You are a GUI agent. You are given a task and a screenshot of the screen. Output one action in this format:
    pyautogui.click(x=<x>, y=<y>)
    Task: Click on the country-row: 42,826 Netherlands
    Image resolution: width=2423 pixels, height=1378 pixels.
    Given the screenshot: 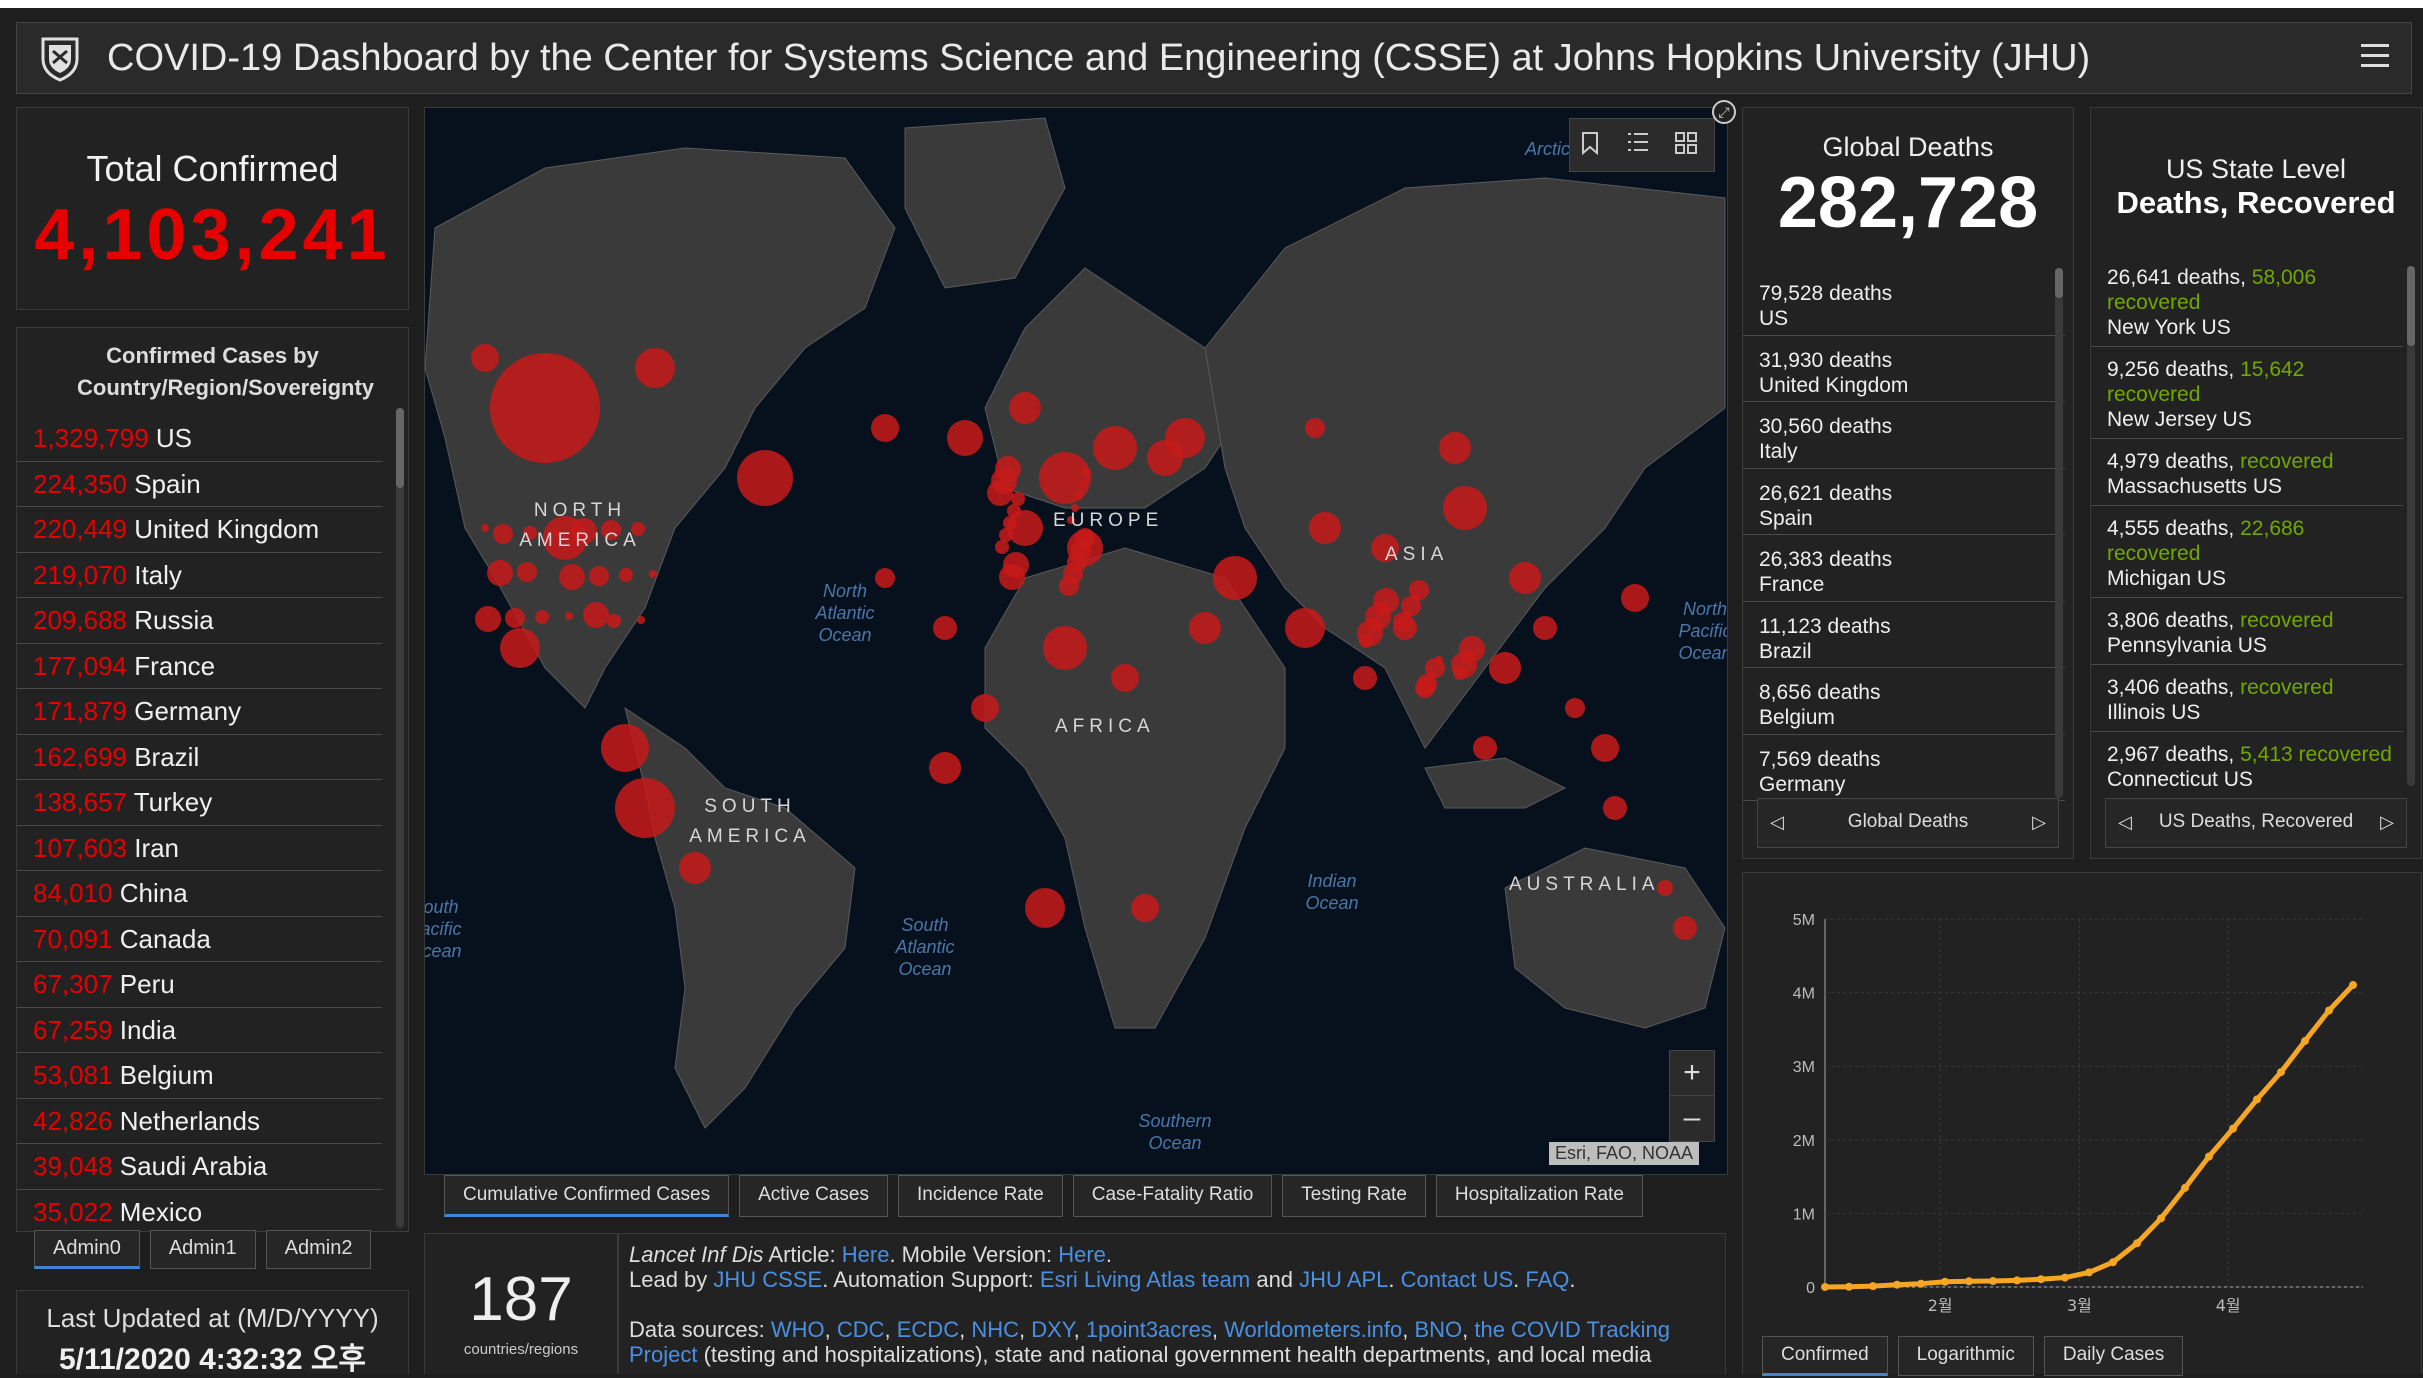 What is the action you would take?
    pyautogui.click(x=199, y=1121)
    